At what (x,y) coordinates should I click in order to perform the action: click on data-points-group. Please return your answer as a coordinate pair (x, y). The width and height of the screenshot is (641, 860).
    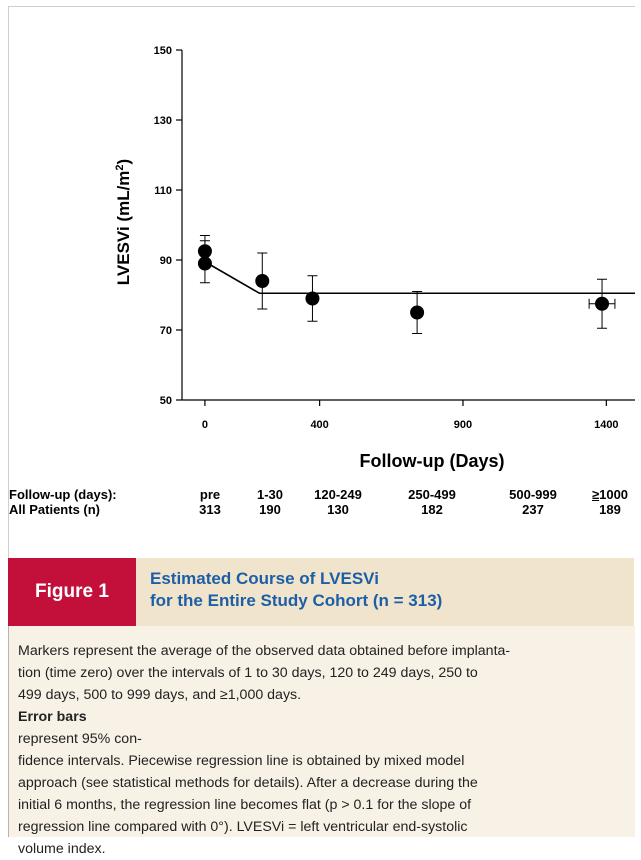
    Looking at the image, I should click on (406, 284).